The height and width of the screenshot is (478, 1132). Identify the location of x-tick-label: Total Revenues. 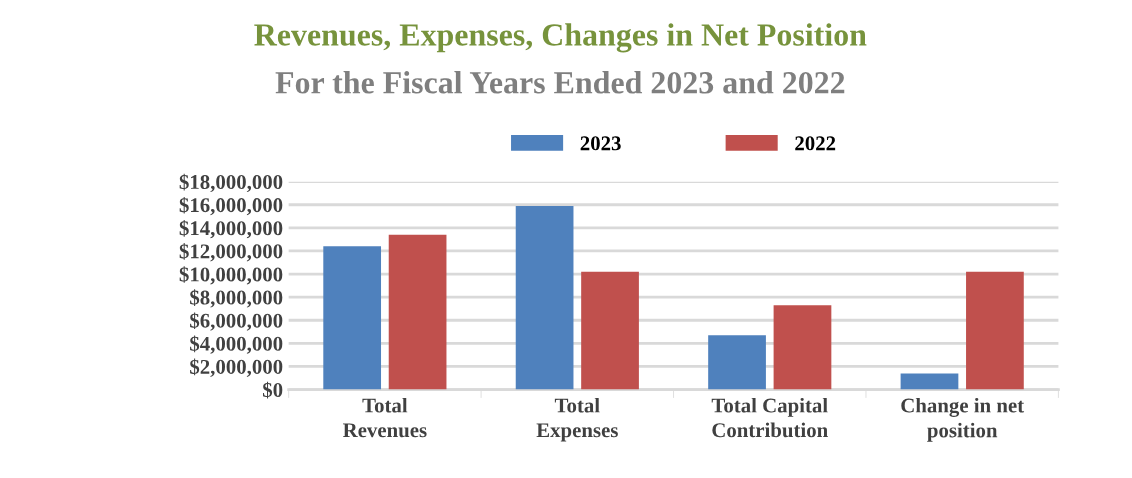
(384, 417).